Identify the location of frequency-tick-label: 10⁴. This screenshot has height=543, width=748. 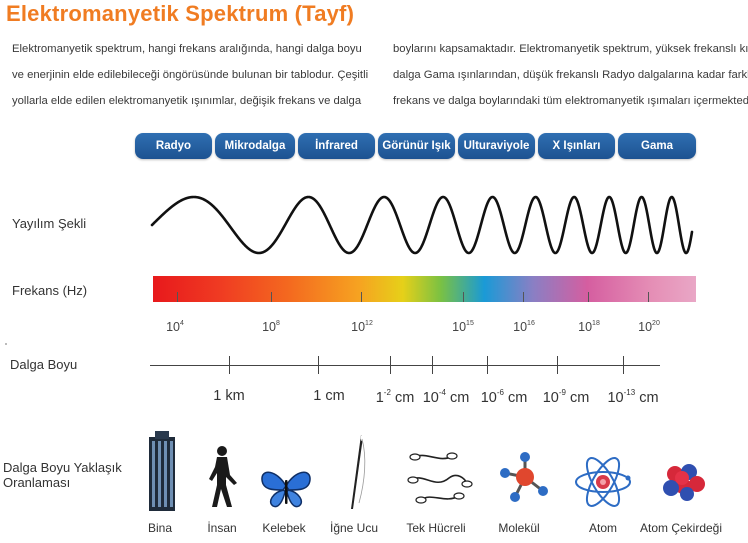
(175, 327).